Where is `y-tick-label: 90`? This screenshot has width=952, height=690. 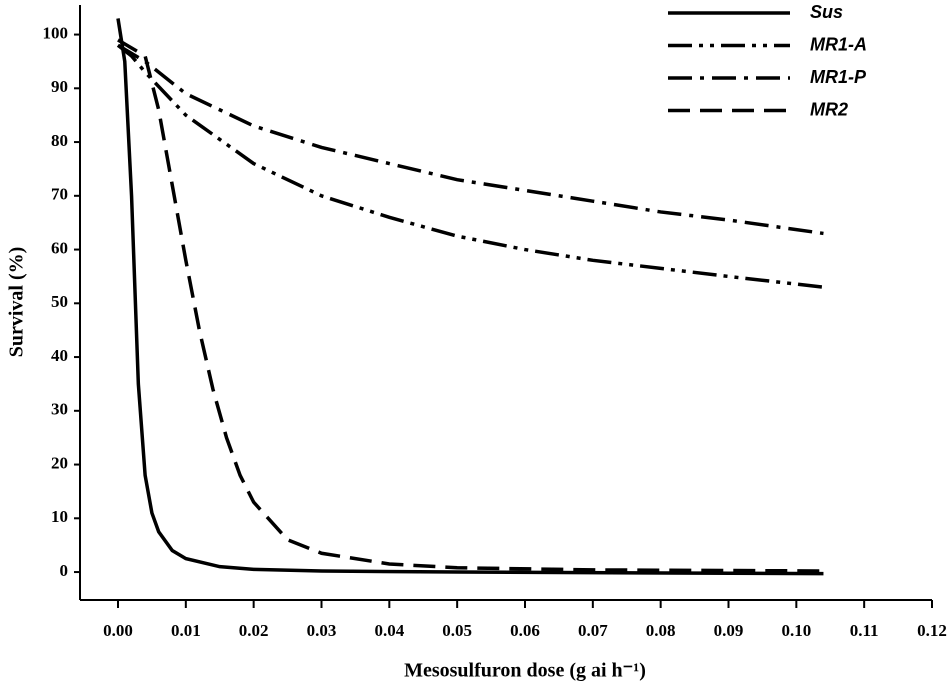
y-tick-label: 90 is located at coordinates (59, 86).